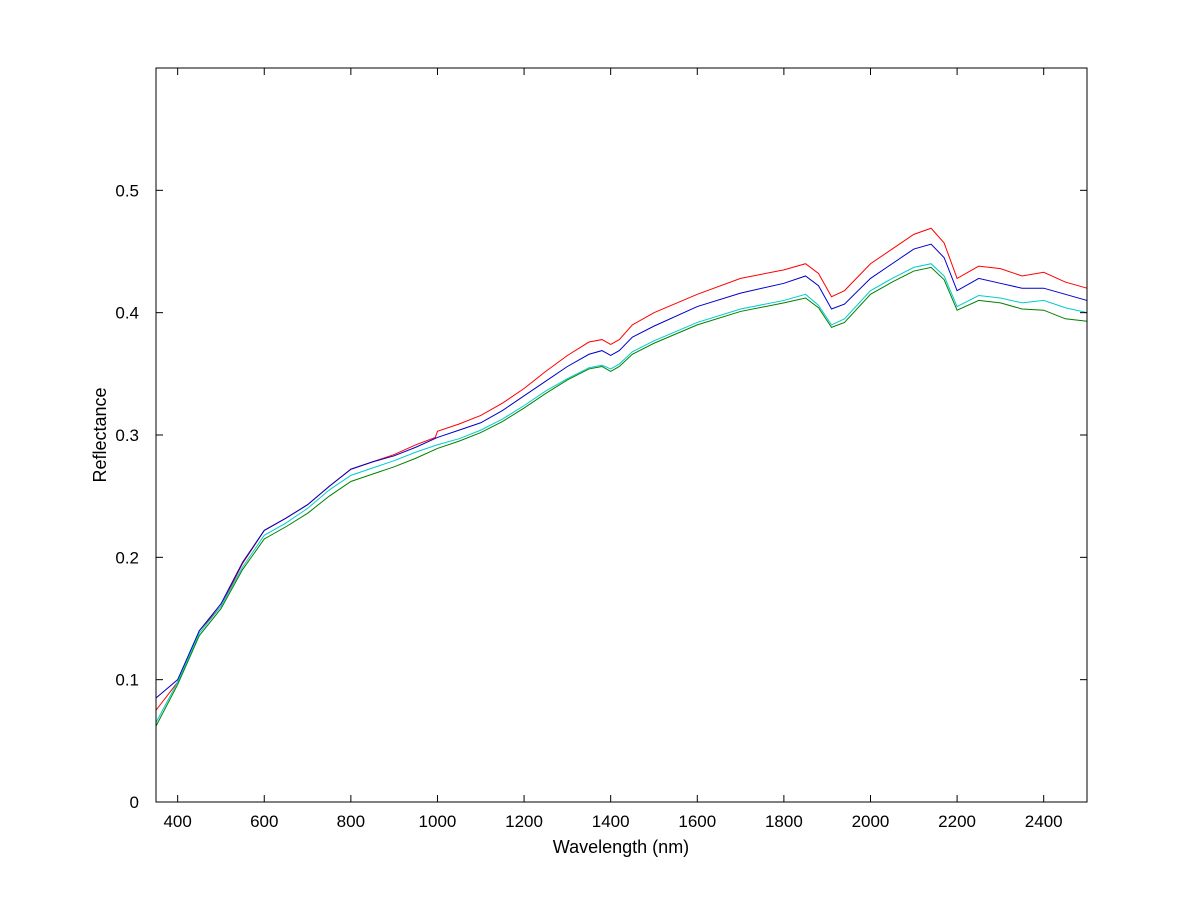 The width and height of the screenshot is (1201, 901). Describe the element at coordinates (1044, 821) in the screenshot. I see `x-tick-label: 2400` at that location.